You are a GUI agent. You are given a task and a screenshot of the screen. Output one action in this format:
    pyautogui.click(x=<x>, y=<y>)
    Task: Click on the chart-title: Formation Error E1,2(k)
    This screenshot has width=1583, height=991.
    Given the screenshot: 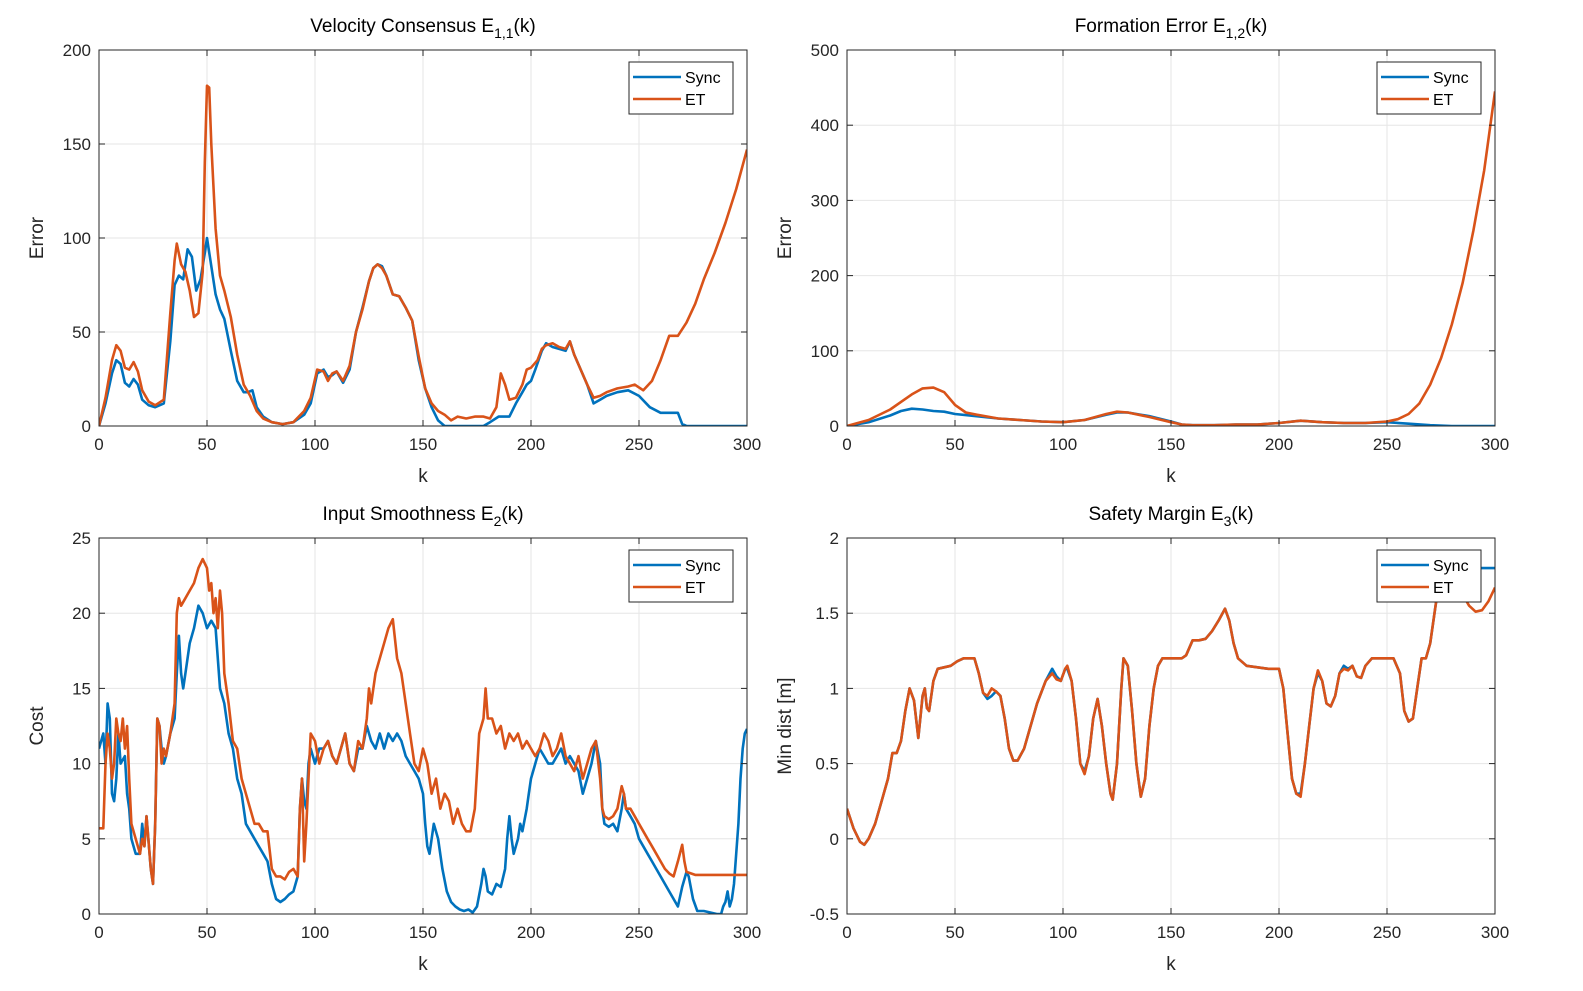 What is the action you would take?
    pyautogui.click(x=1171, y=28)
    